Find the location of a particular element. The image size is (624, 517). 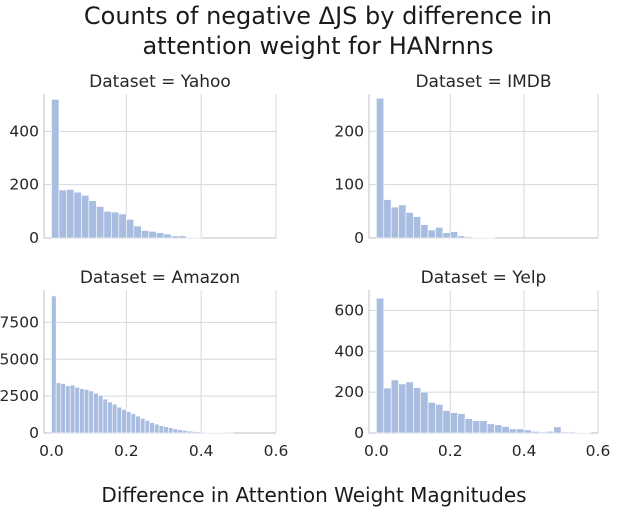

yelp-ytick-label: 600 is located at coordinates (349, 310).